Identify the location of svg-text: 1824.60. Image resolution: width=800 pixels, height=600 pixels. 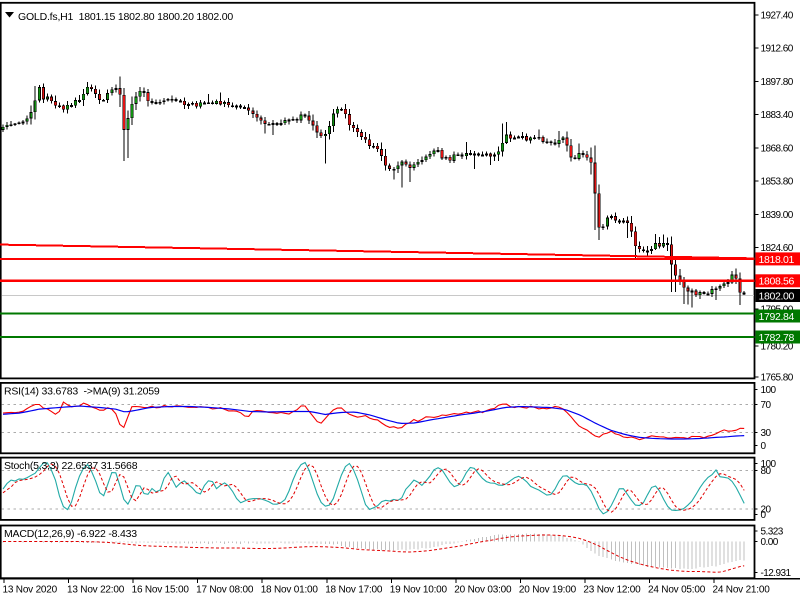
(777, 248).